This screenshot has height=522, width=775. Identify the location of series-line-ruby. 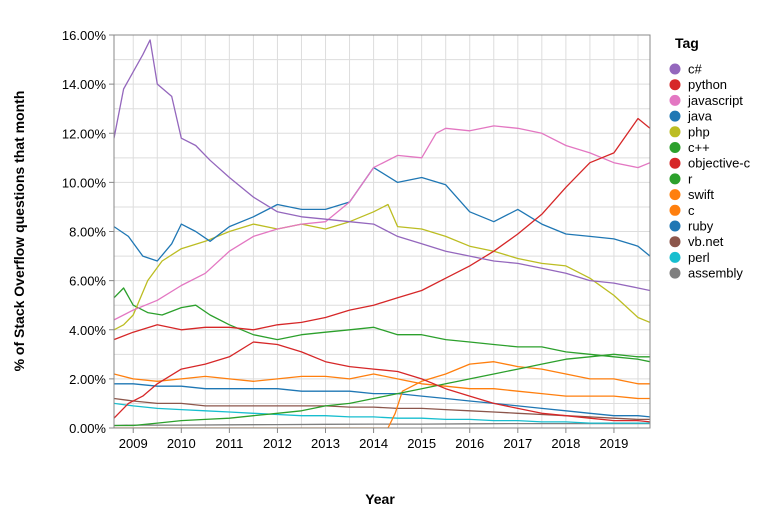
(382, 400).